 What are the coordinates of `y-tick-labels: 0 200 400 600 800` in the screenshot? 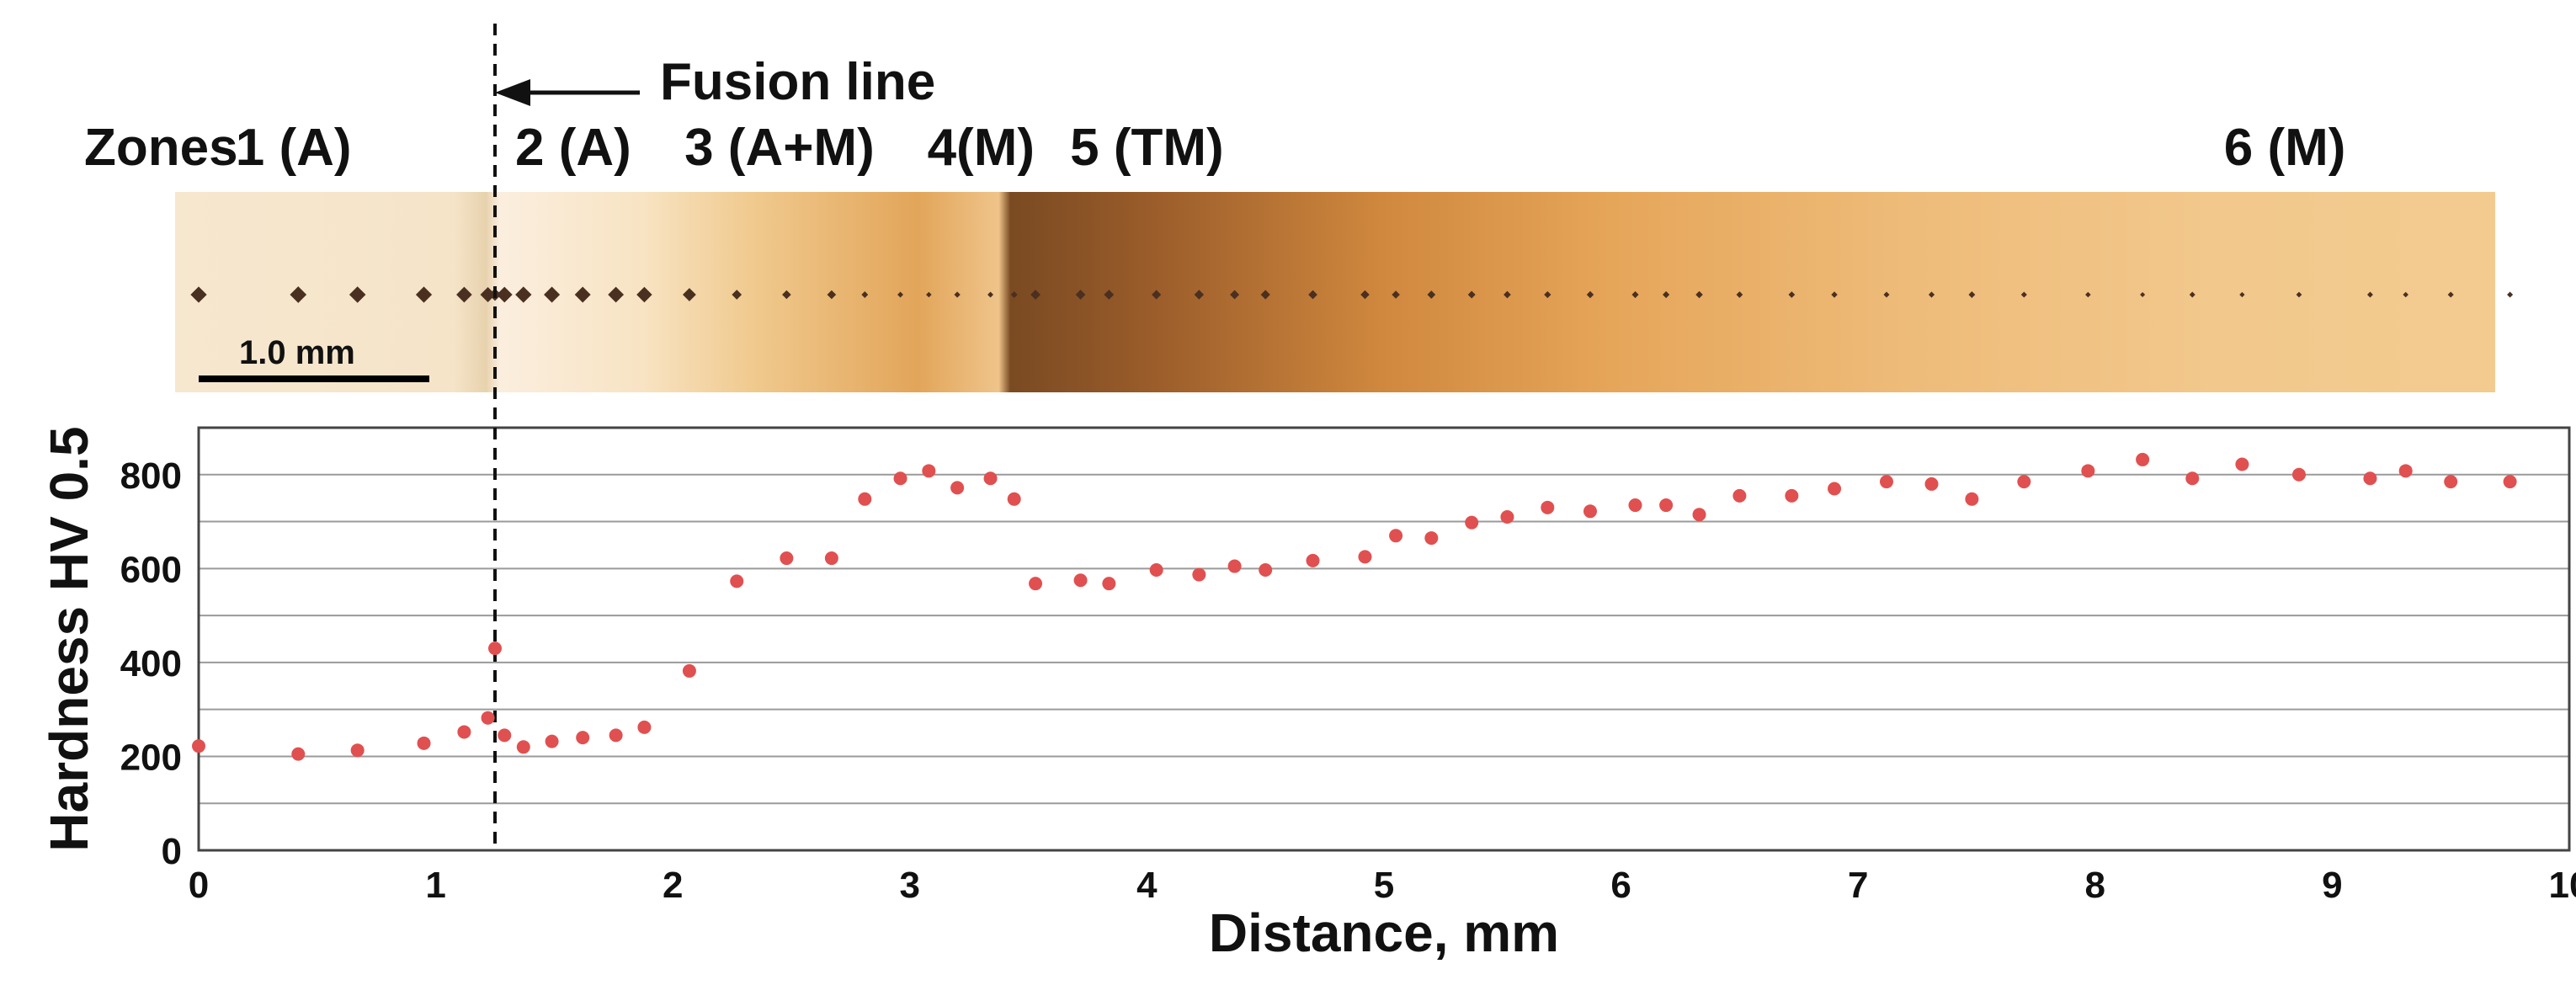 It's located at (151, 663).